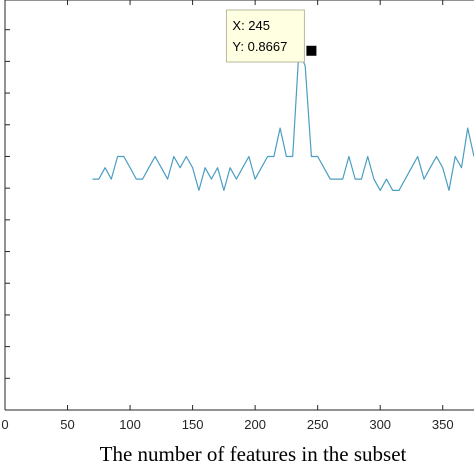 Image resolution: width=474 pixels, height=474 pixels. What do you see at coordinates (443, 424) in the screenshot?
I see `x-tick-label: 350` at bounding box center [443, 424].